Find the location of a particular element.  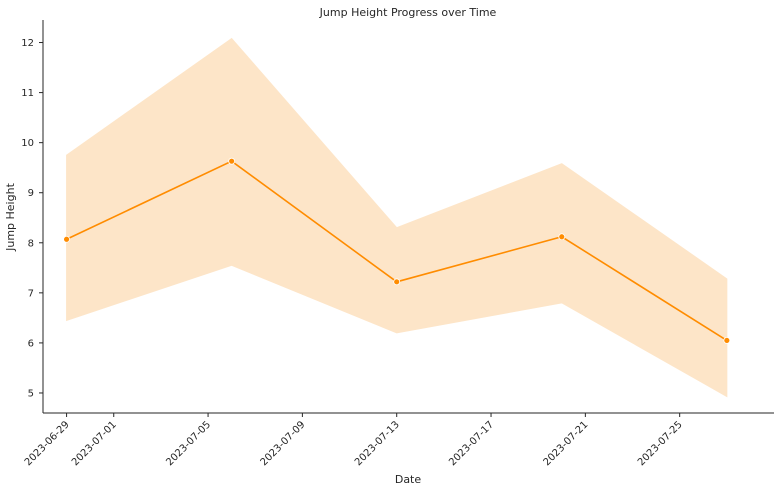

y-axis-ticks: 5 6 7 8 9 10 11 12 is located at coordinates (32, 218).